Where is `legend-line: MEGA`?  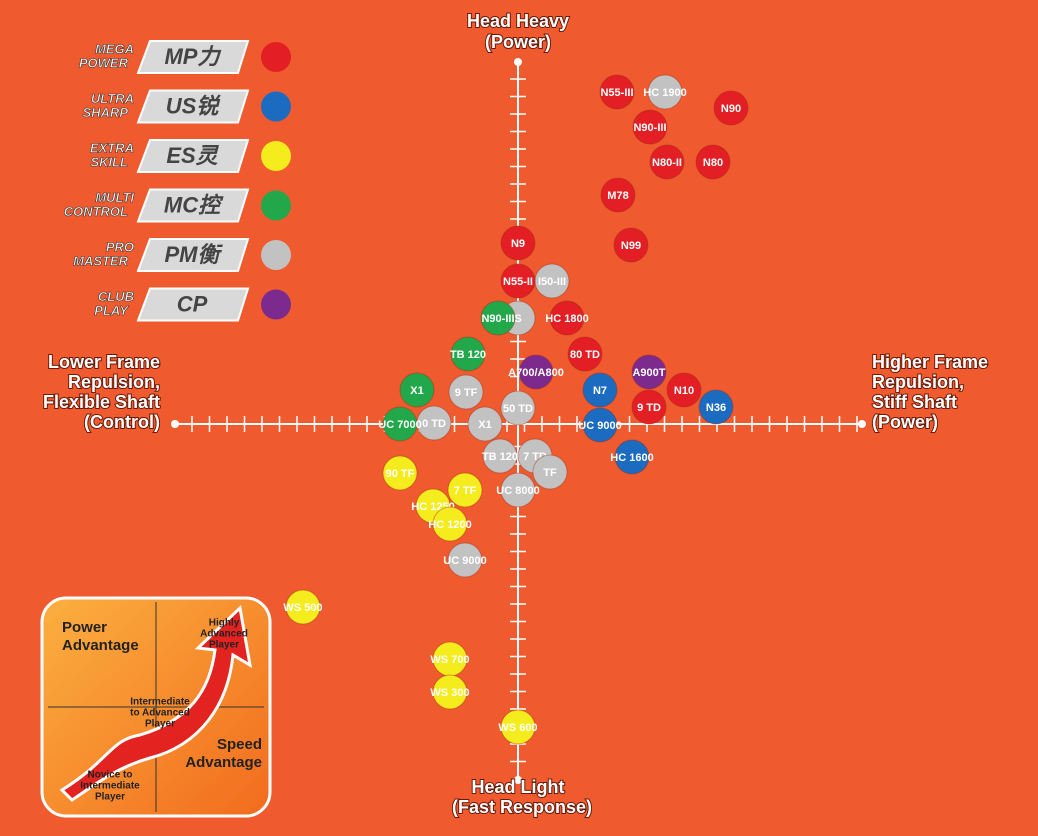 legend-line: MEGA is located at coordinates (114, 48).